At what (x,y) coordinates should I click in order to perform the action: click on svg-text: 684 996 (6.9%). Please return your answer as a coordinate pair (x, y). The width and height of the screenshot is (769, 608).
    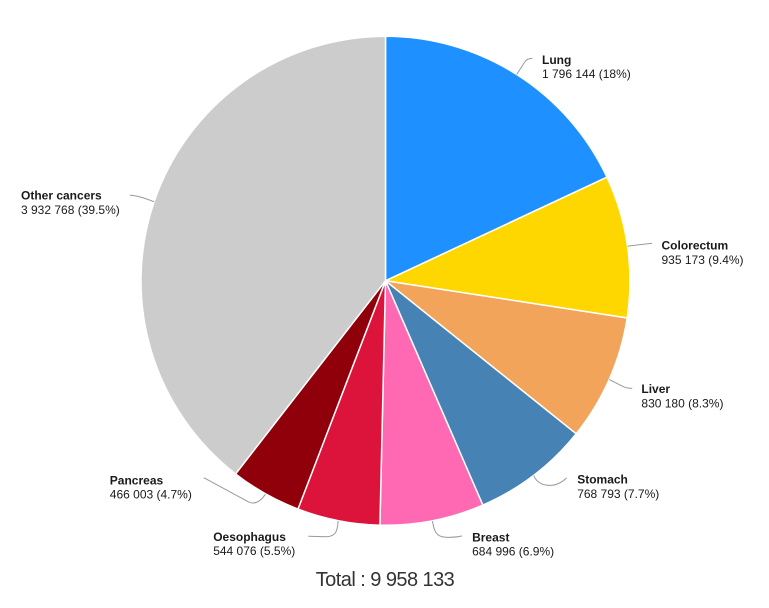
    Looking at the image, I should click on (513, 552).